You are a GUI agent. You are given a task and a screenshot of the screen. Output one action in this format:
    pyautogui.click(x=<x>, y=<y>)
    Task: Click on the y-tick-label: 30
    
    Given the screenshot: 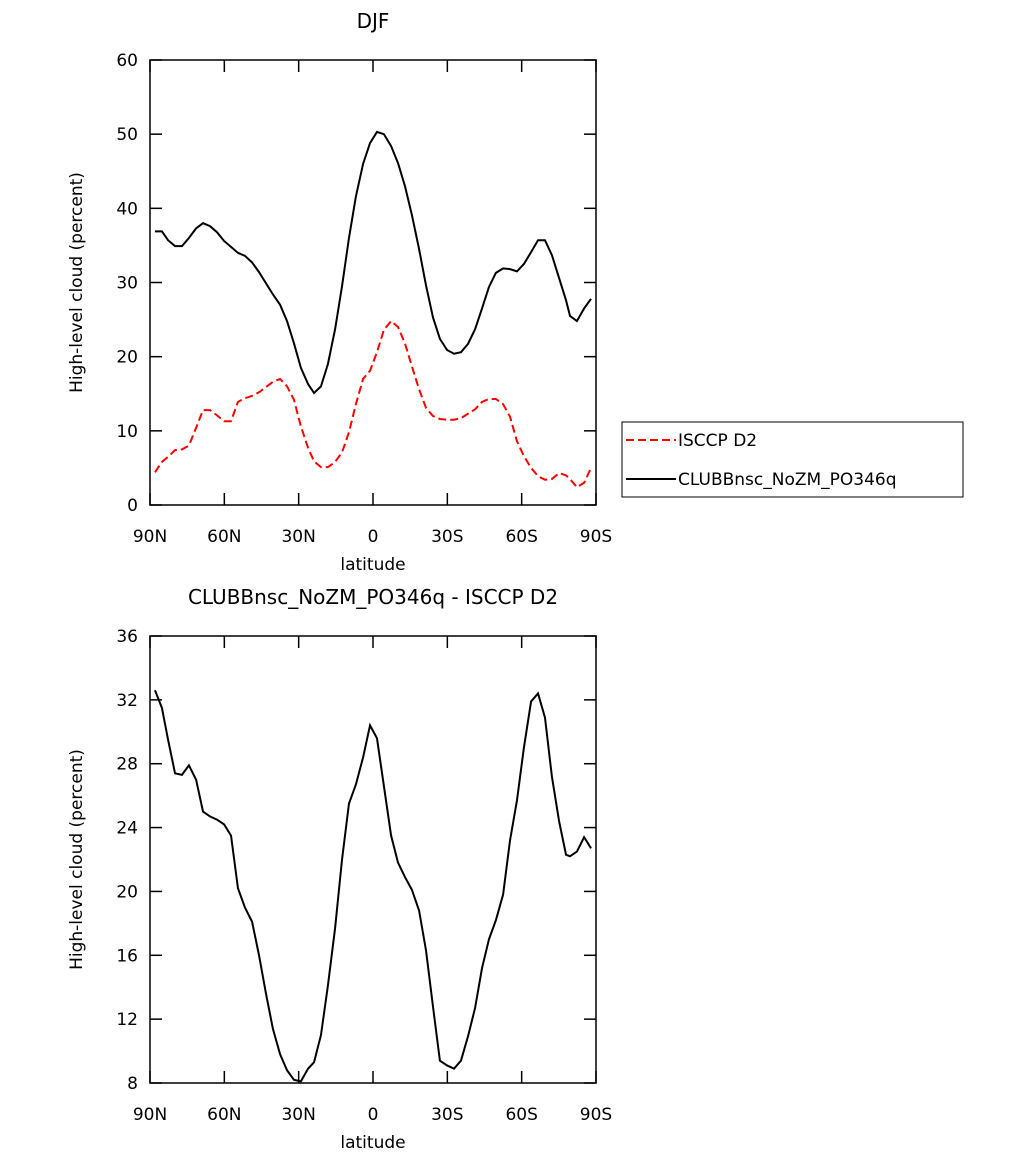 What is the action you would take?
    pyautogui.click(x=127, y=284)
    